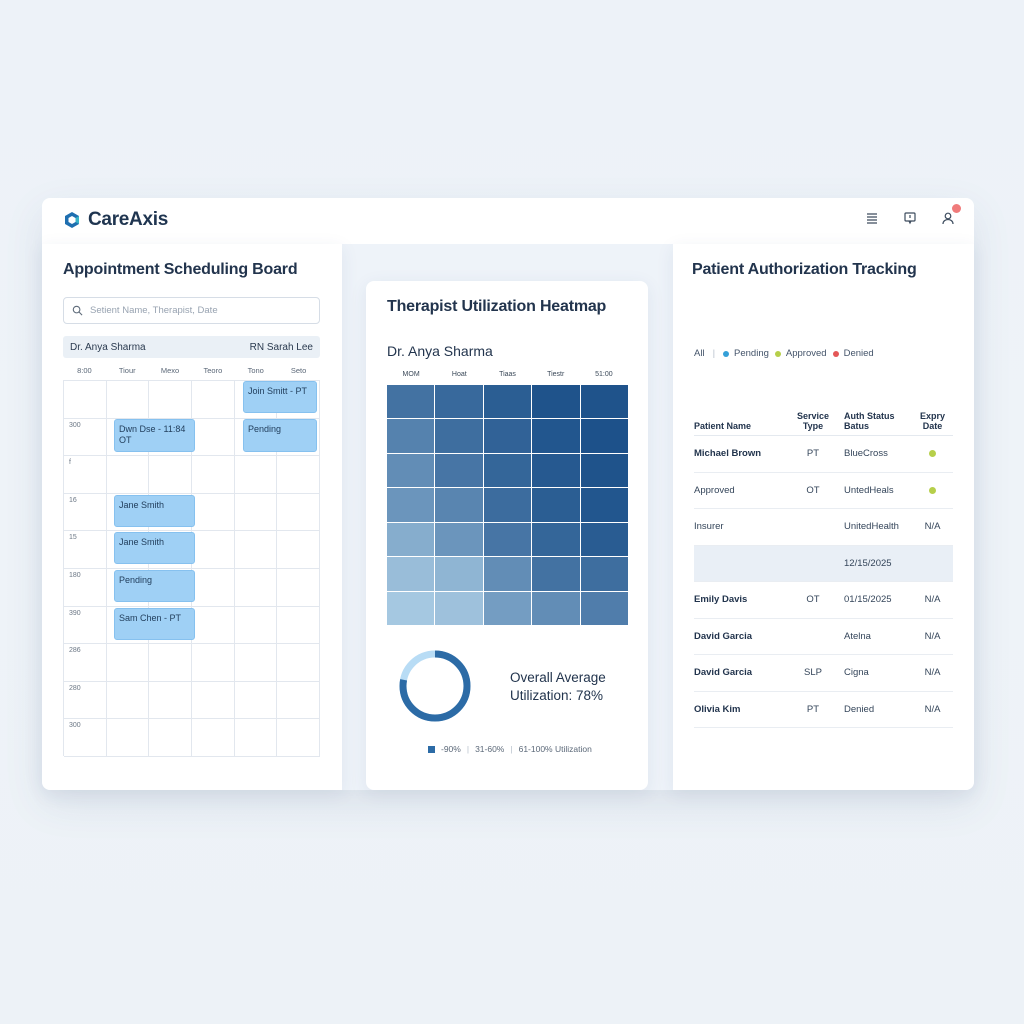 The image size is (1024, 1024). What do you see at coordinates (280, 397) in the screenshot?
I see `appointment-block: Join Smitt - PT` at bounding box center [280, 397].